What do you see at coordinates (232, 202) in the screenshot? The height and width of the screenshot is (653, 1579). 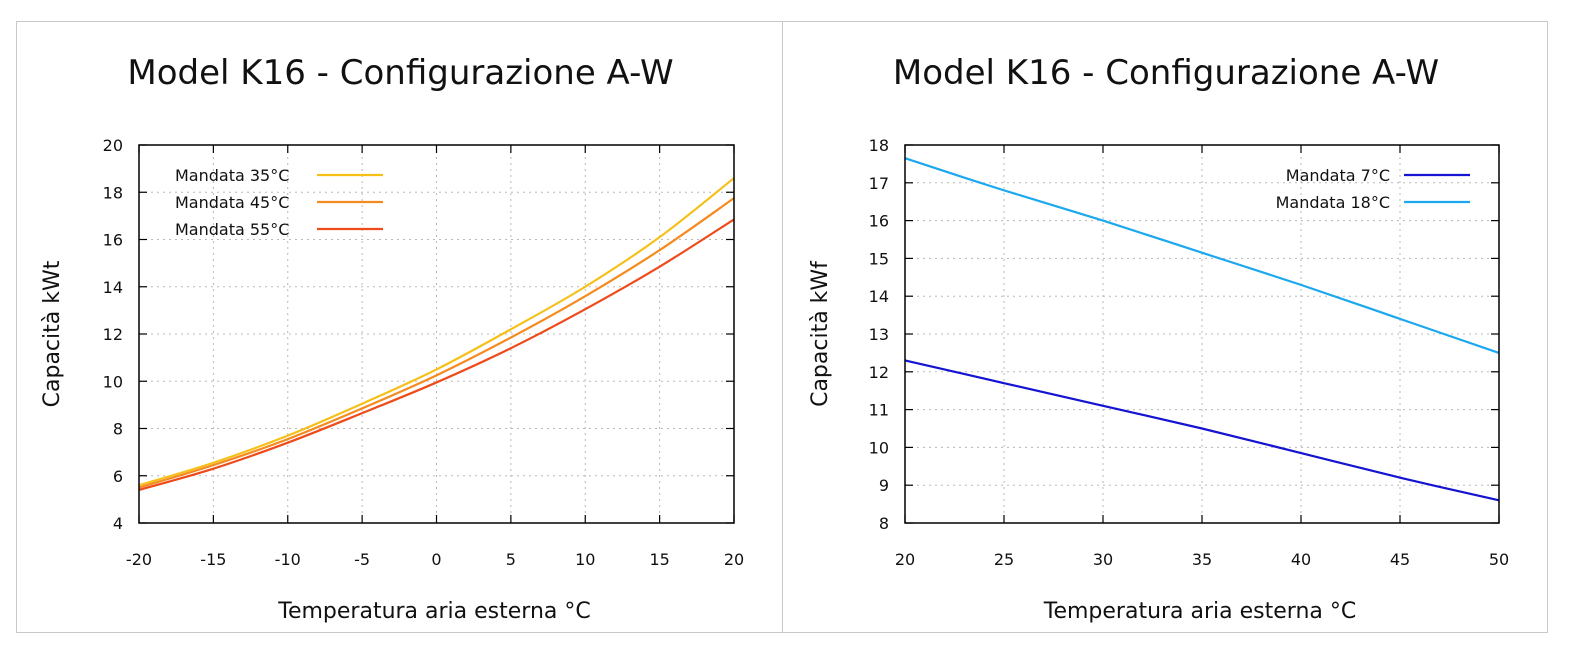 I see `legend-label: Mandata 45°C` at bounding box center [232, 202].